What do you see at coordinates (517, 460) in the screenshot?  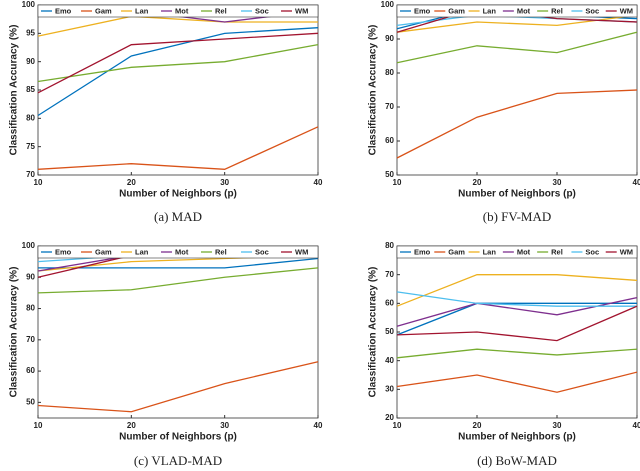 I see `caption: (d) BoW-MAD` at bounding box center [517, 460].